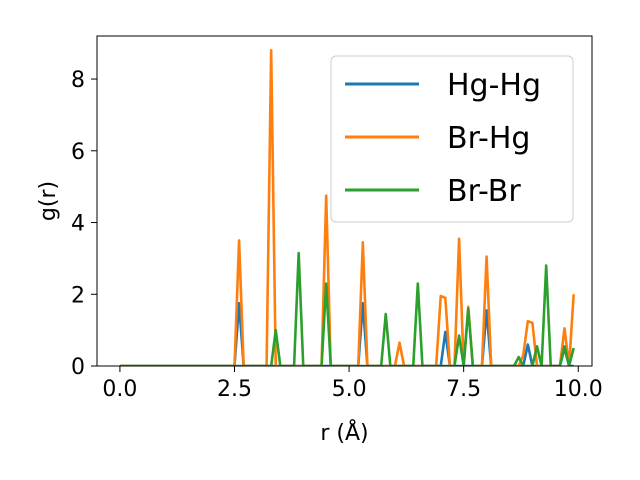 The height and width of the screenshot is (480, 640). What do you see at coordinates (78, 295) in the screenshot?
I see `y-tick-label: 2` at bounding box center [78, 295].